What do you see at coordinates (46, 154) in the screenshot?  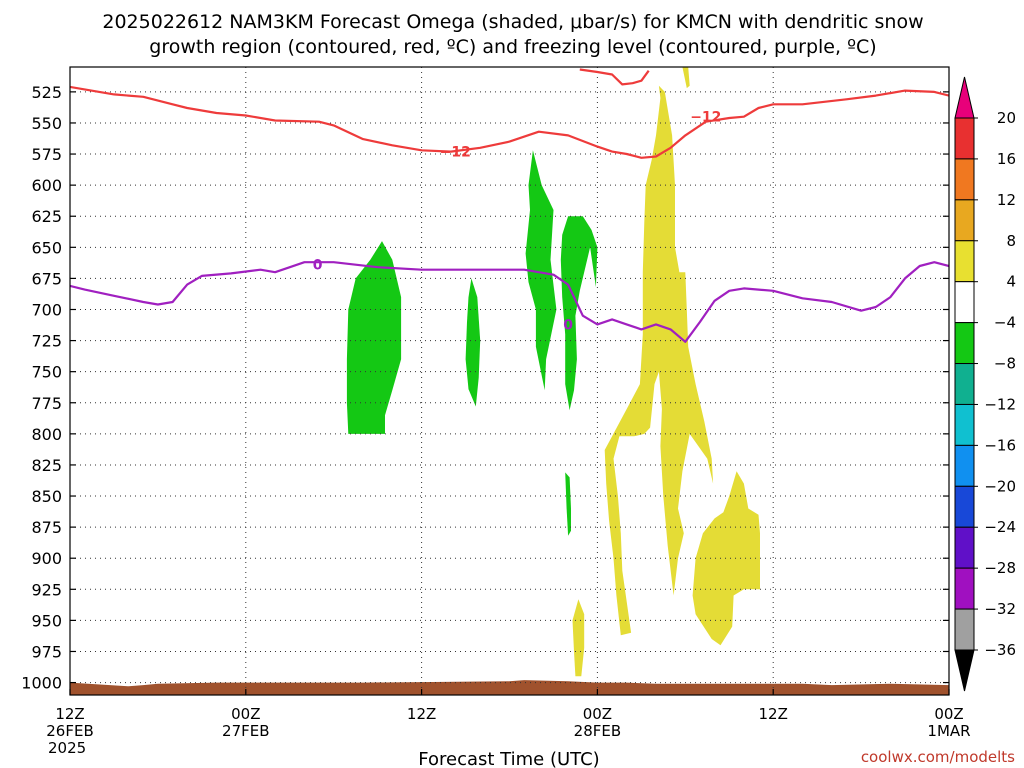 I see `y-tick-label: 575` at bounding box center [46, 154].